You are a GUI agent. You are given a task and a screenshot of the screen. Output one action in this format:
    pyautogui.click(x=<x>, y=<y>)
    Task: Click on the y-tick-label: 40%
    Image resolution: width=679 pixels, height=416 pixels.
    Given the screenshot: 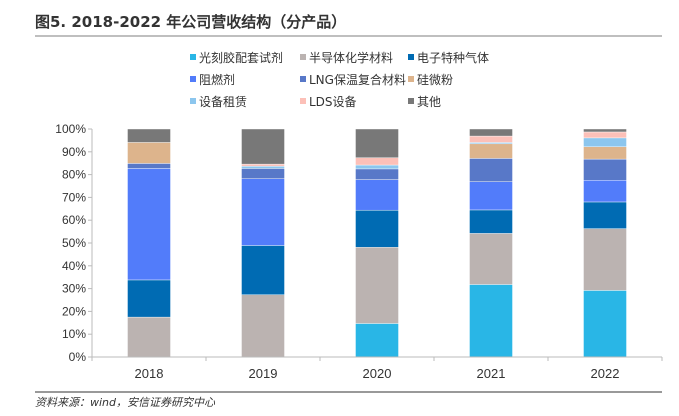 What is the action you would take?
    pyautogui.click(x=74, y=266)
    